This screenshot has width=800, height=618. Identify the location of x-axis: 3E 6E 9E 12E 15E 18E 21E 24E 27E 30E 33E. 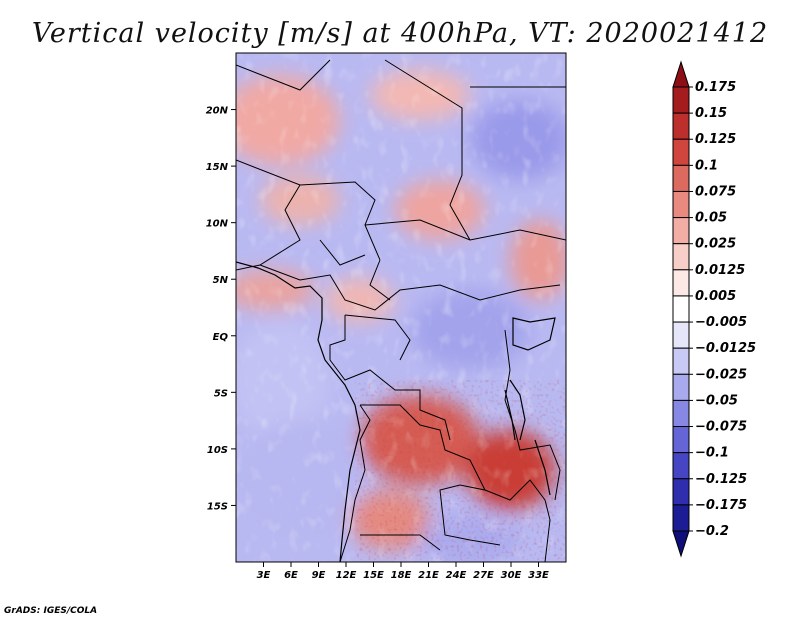
(403, 571).